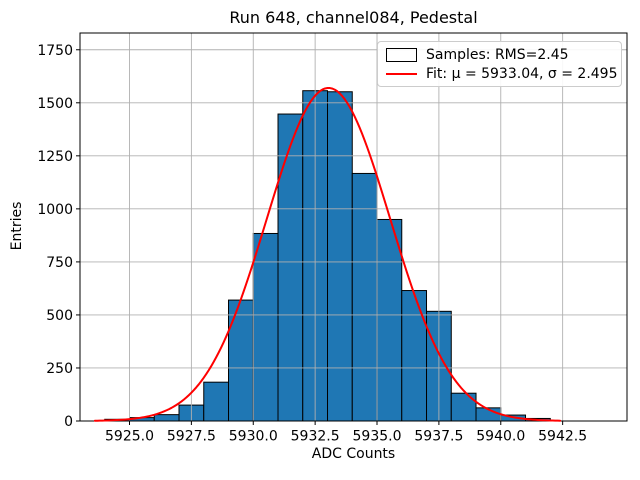 This screenshot has width=640, height=480. I want to click on y-tick-label: 1750, so click(55, 51).